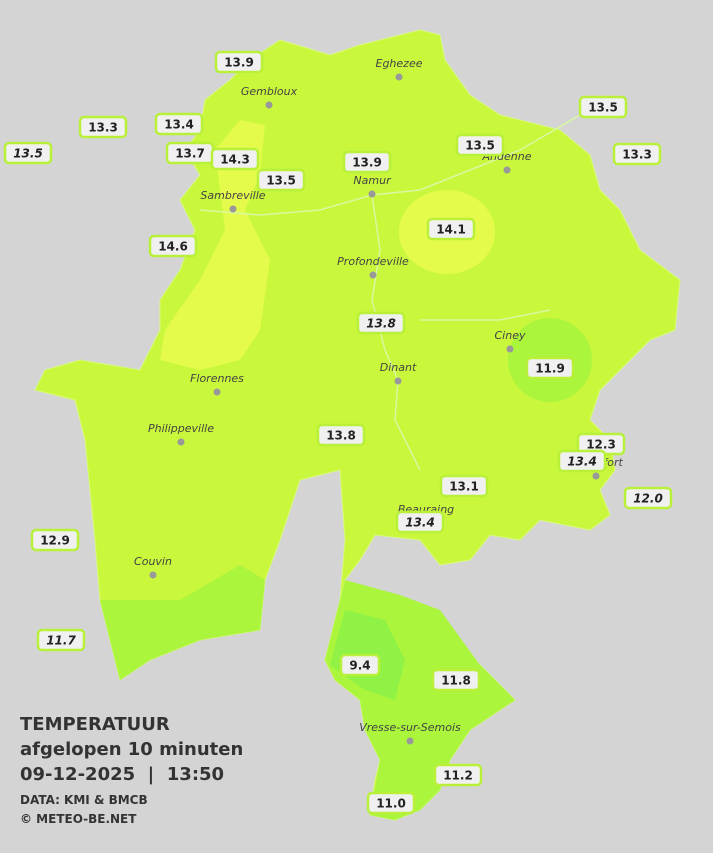 The image size is (713, 853). I want to click on station-reading: 12.0, so click(648, 499).